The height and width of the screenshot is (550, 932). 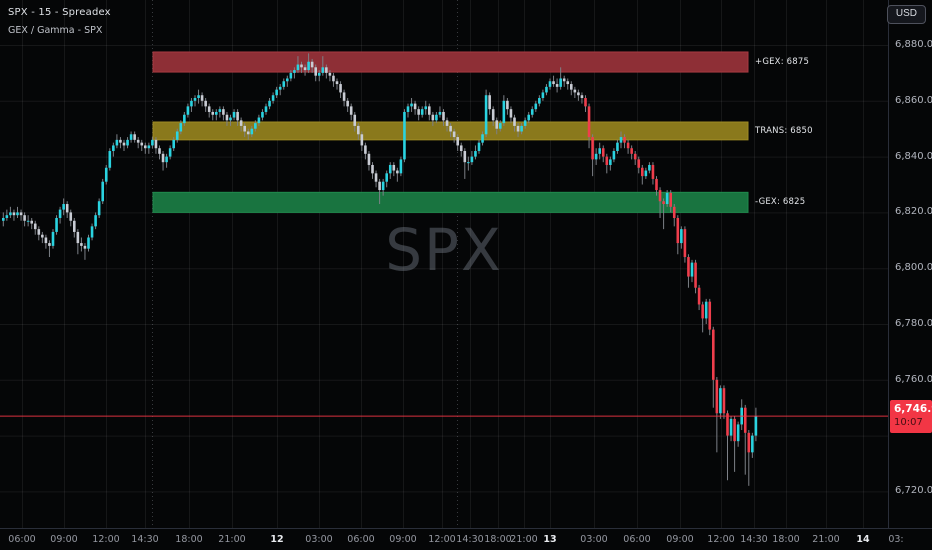 I want to click on time-axis-day-label: 14, so click(x=863, y=539).